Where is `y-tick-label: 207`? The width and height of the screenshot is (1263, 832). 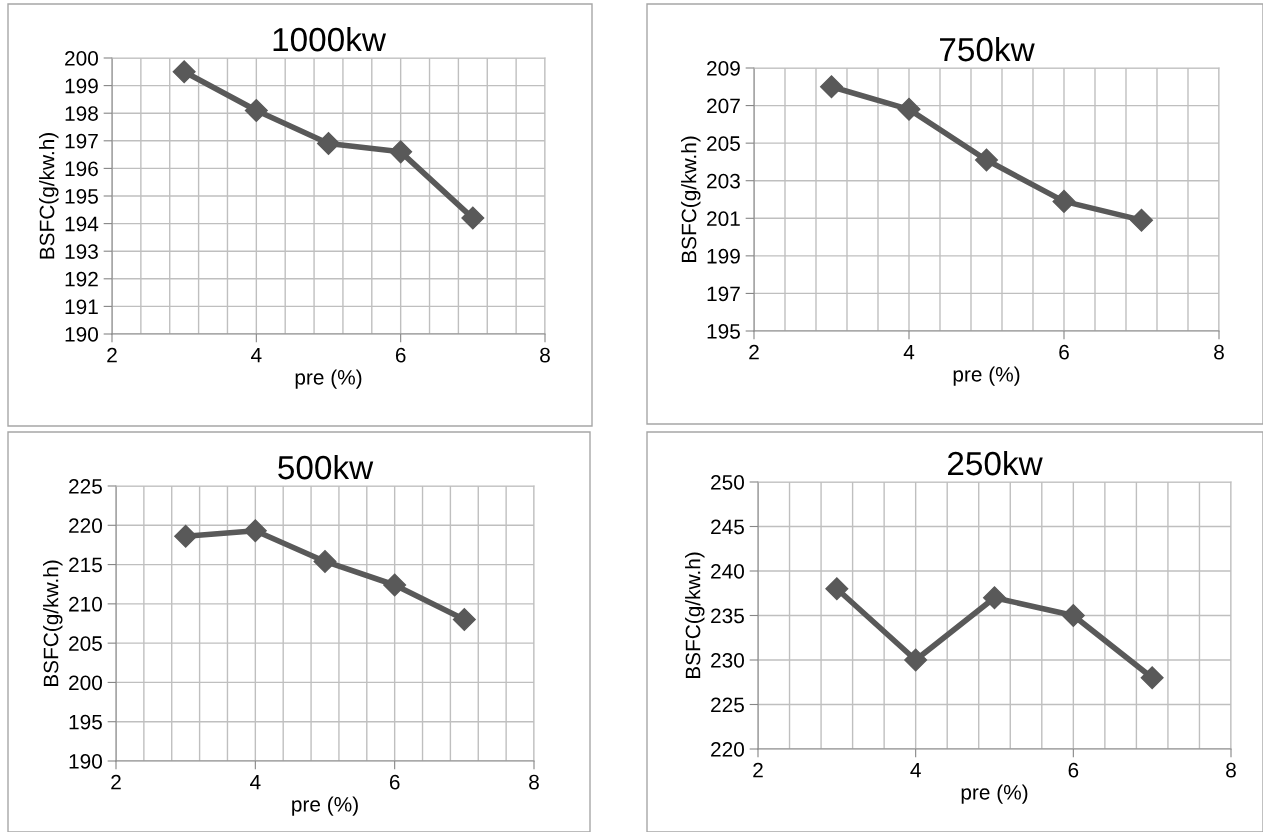 y-tick-label: 207 is located at coordinates (723, 106).